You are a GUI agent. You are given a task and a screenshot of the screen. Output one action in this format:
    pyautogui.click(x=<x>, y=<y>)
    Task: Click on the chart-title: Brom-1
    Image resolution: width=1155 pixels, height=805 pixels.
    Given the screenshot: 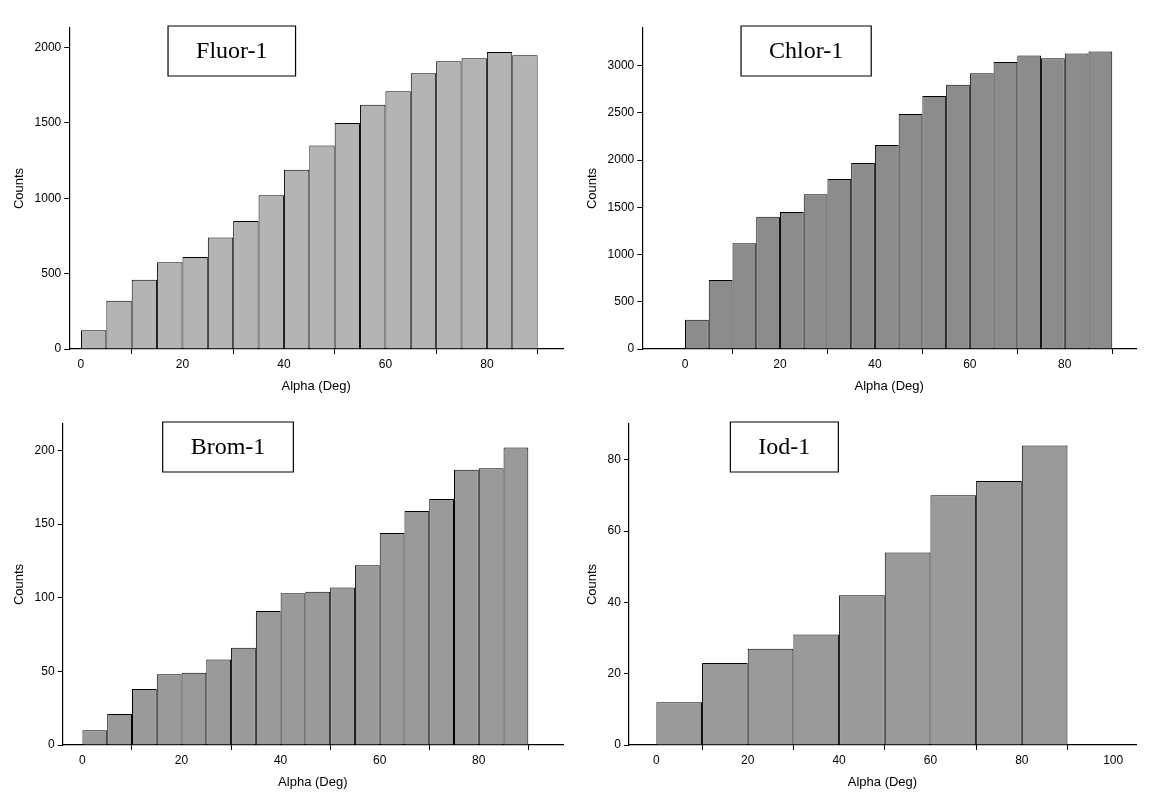 What is the action you would take?
    pyautogui.click(x=228, y=446)
    